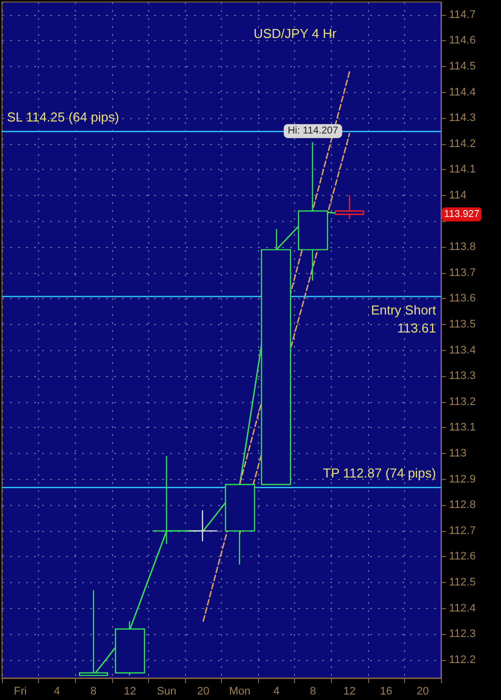 The width and height of the screenshot is (501, 700). Describe the element at coordinates (313, 131) in the screenshot. I see `annotation: Hi: 114.207` at that location.